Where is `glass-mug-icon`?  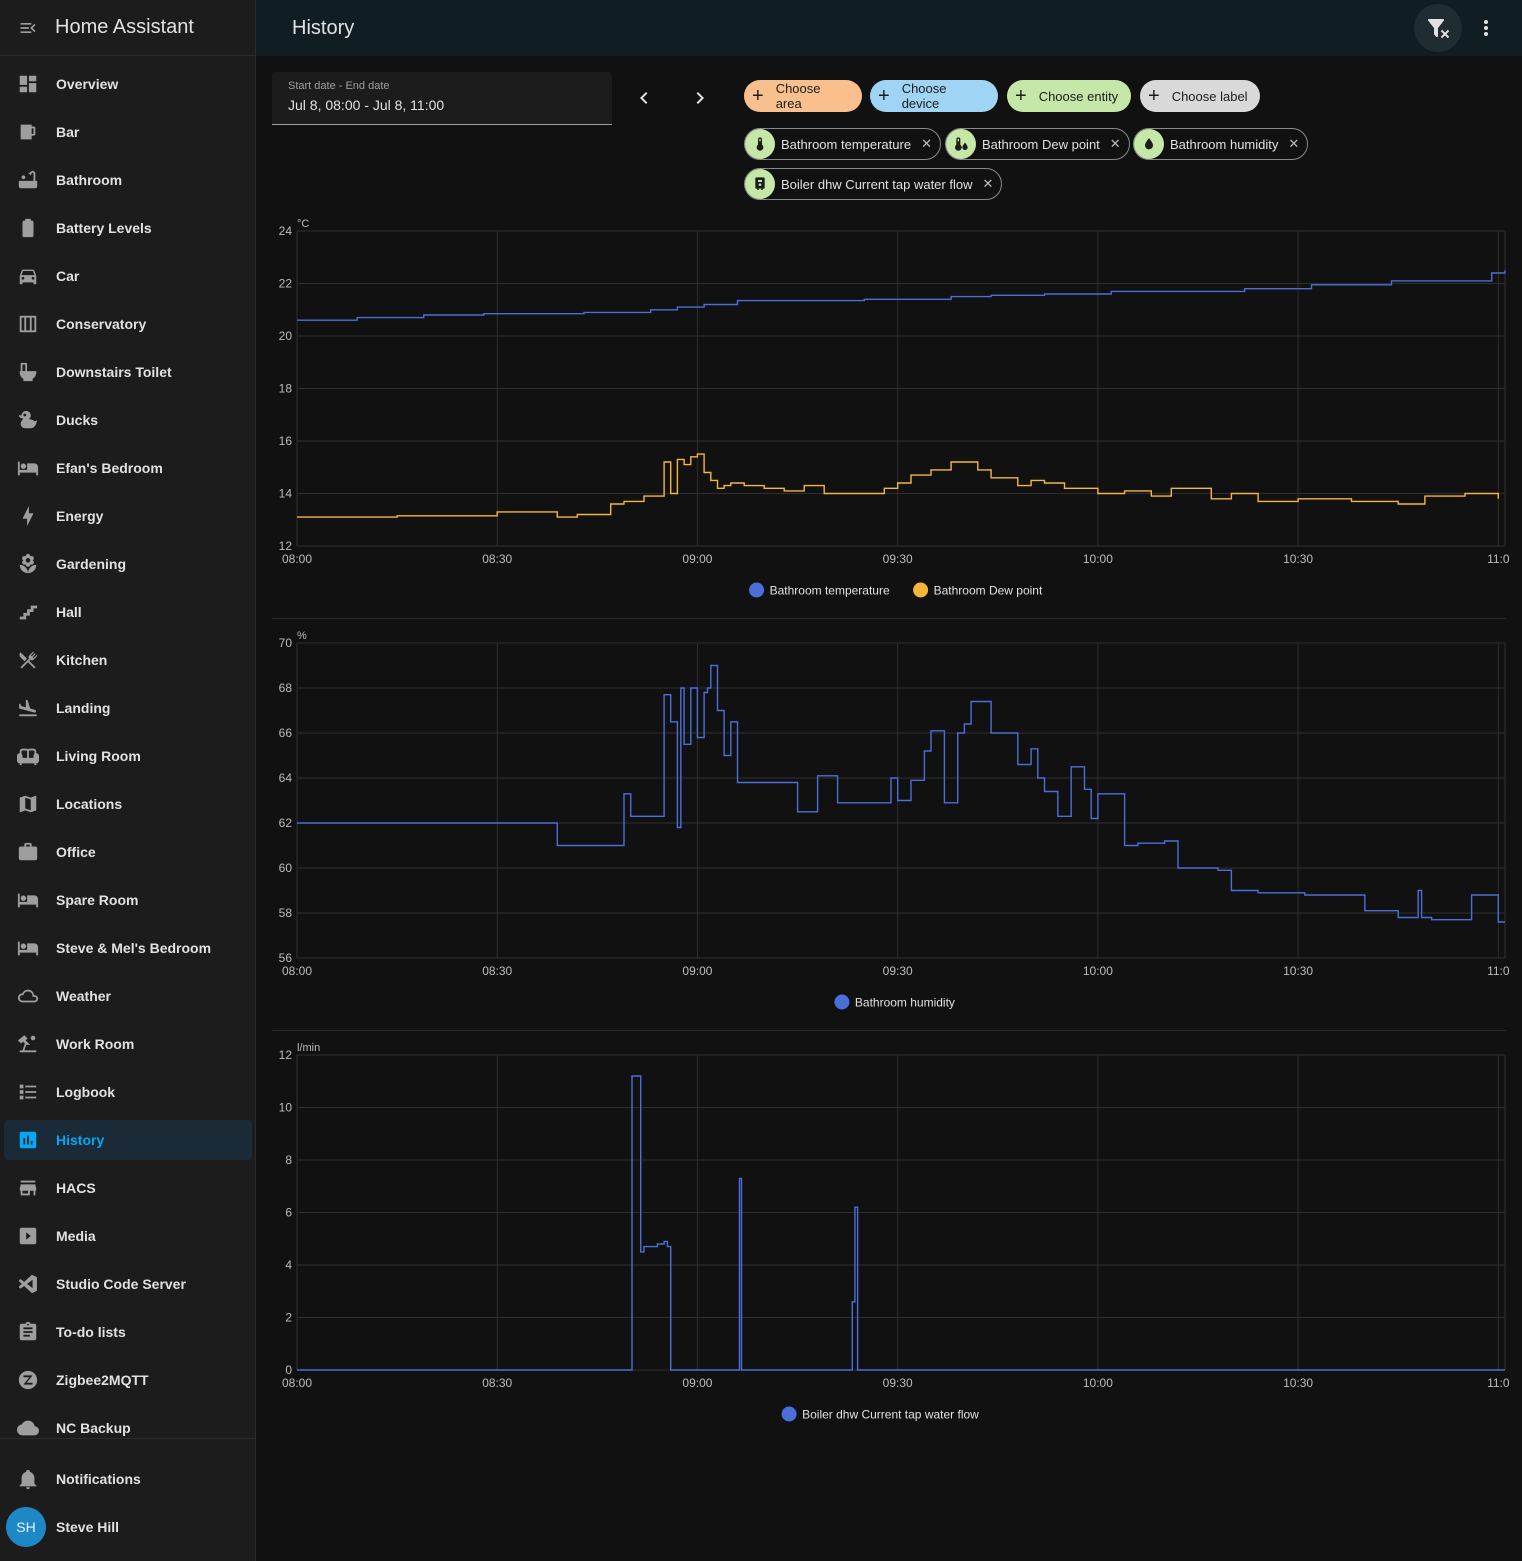
glass-mug-icon is located at coordinates (28, 132).